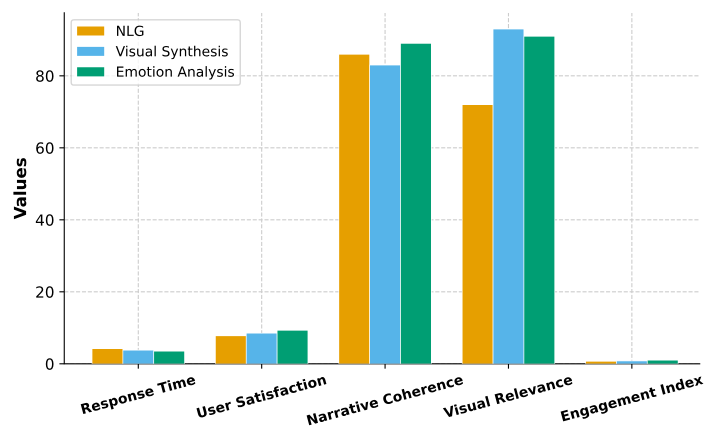 The height and width of the screenshot is (428, 714). Describe the element at coordinates (175, 73) in the screenshot. I see `legend-label: Emotion Analysis` at that location.